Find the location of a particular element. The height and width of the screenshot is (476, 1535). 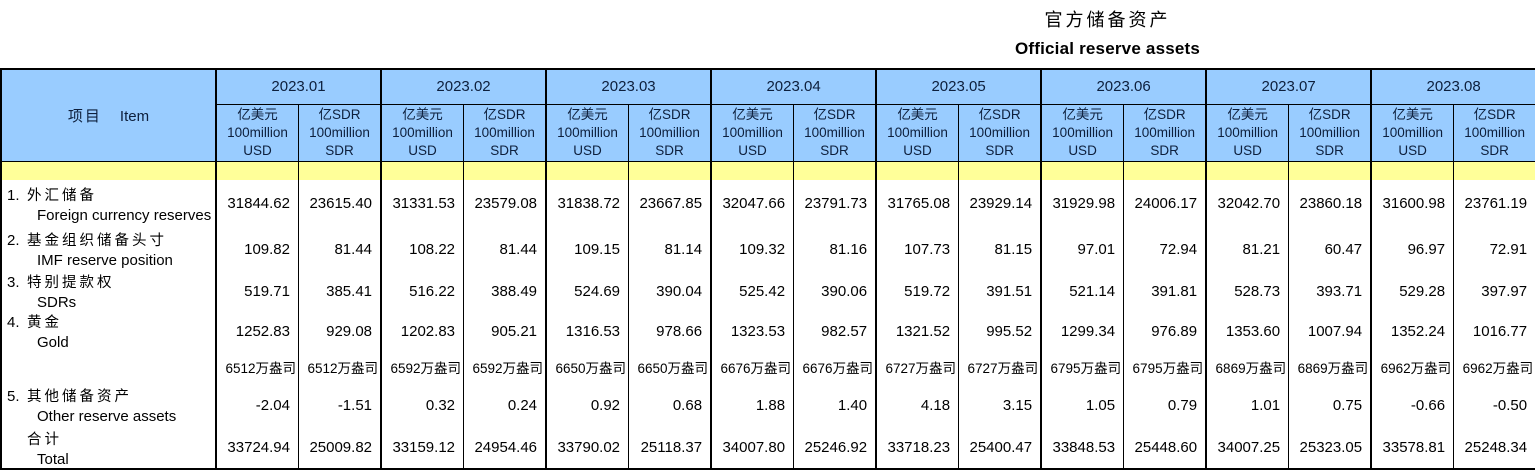

item-header-english: Item is located at coordinates (134, 116).